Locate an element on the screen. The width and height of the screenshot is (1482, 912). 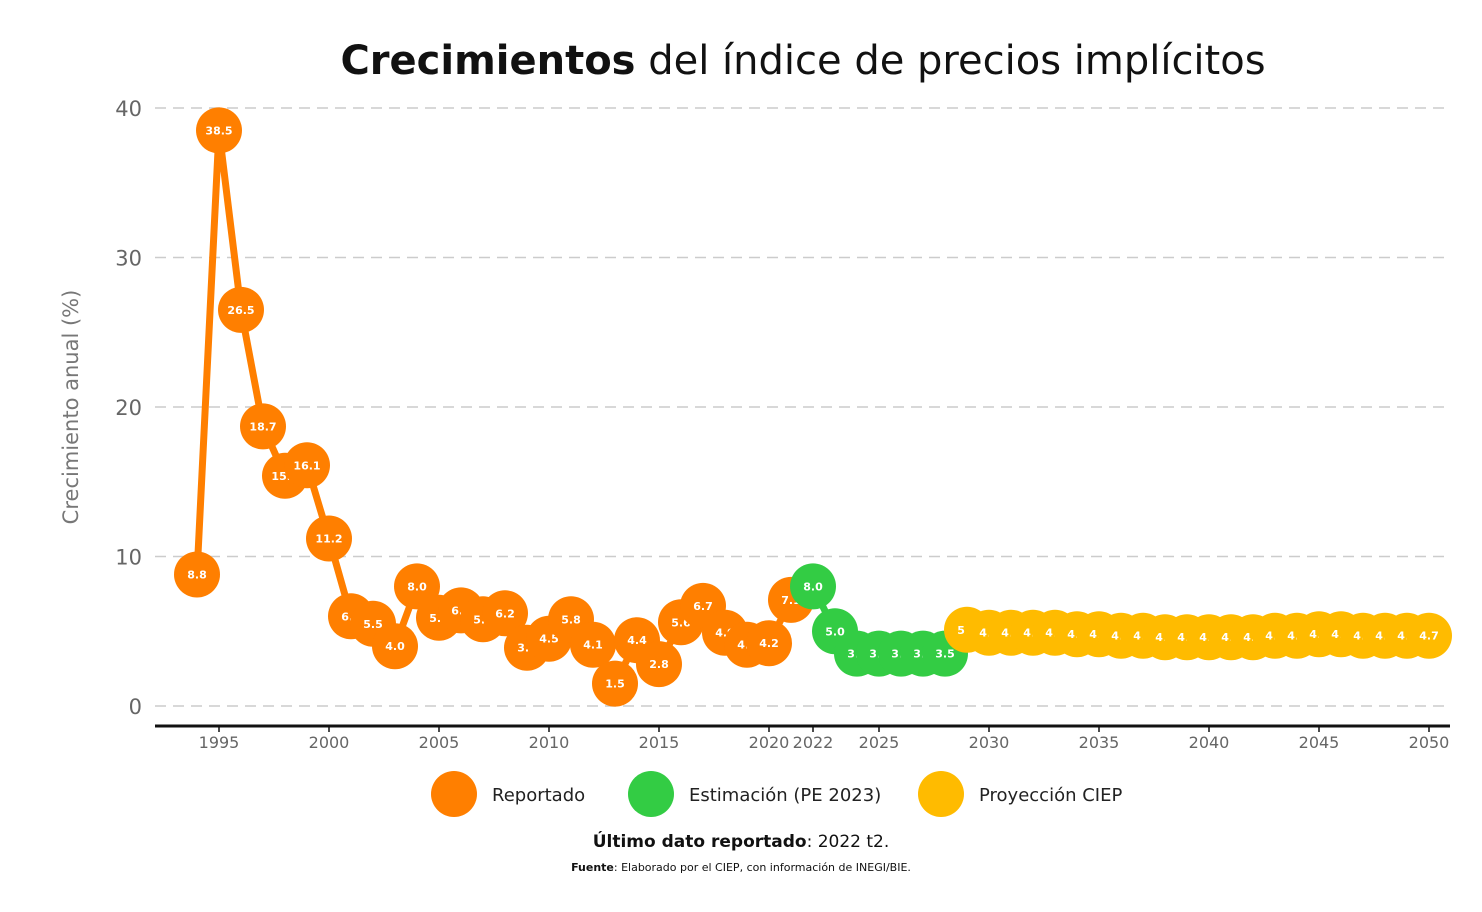
y-tick-label: 40 is located at coordinates (128, 109).